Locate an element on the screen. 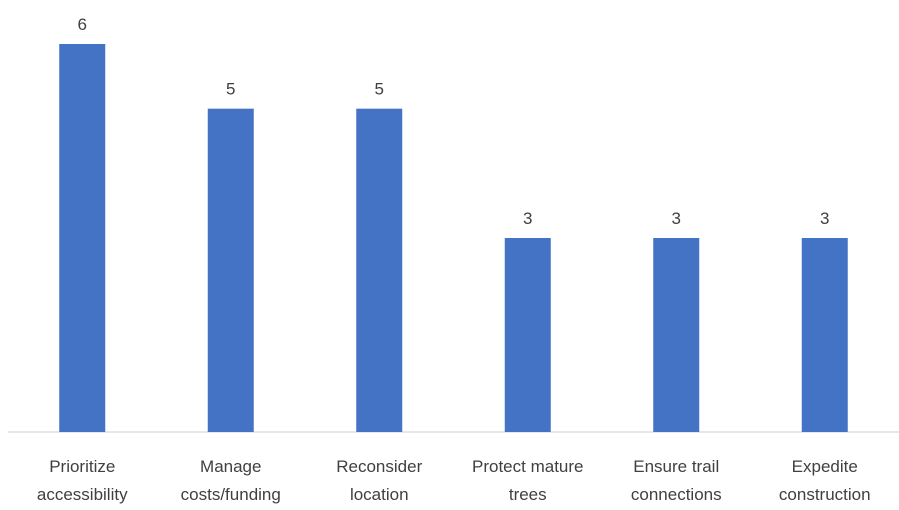 This screenshot has width=899, height=510. data-label-3: 3 is located at coordinates (527, 218).